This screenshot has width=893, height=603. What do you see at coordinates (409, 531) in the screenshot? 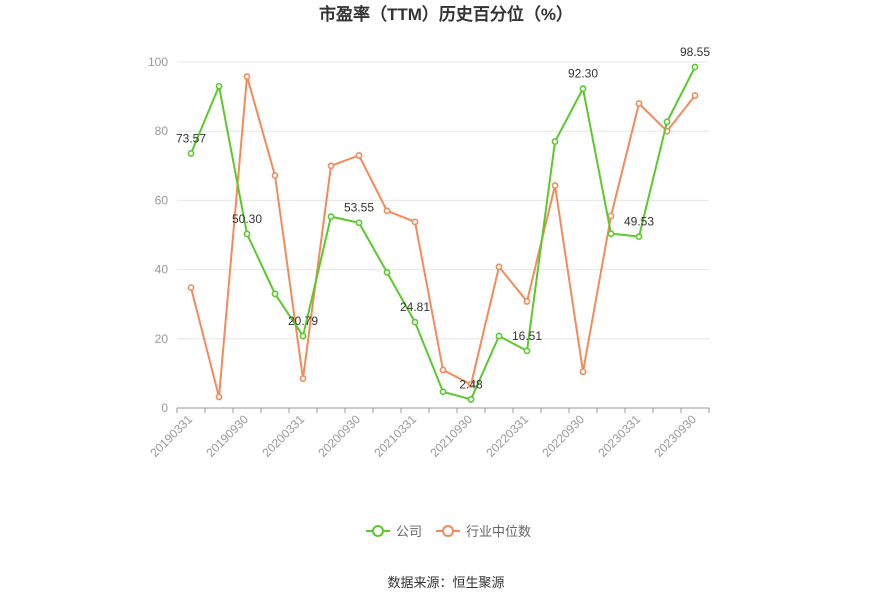
I see `legend-label-0: 公司` at bounding box center [409, 531].